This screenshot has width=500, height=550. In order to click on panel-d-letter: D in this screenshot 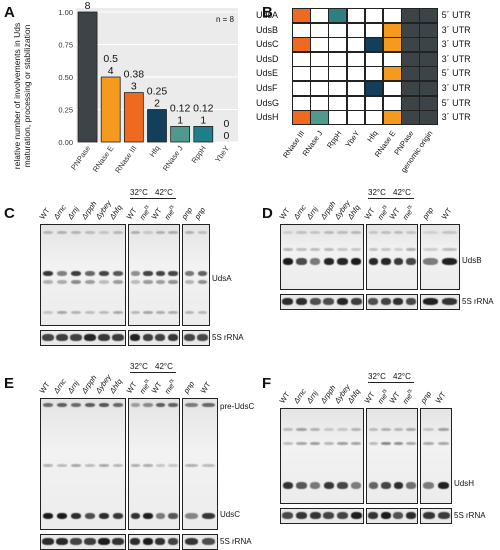, I will do `click(267, 213)`.